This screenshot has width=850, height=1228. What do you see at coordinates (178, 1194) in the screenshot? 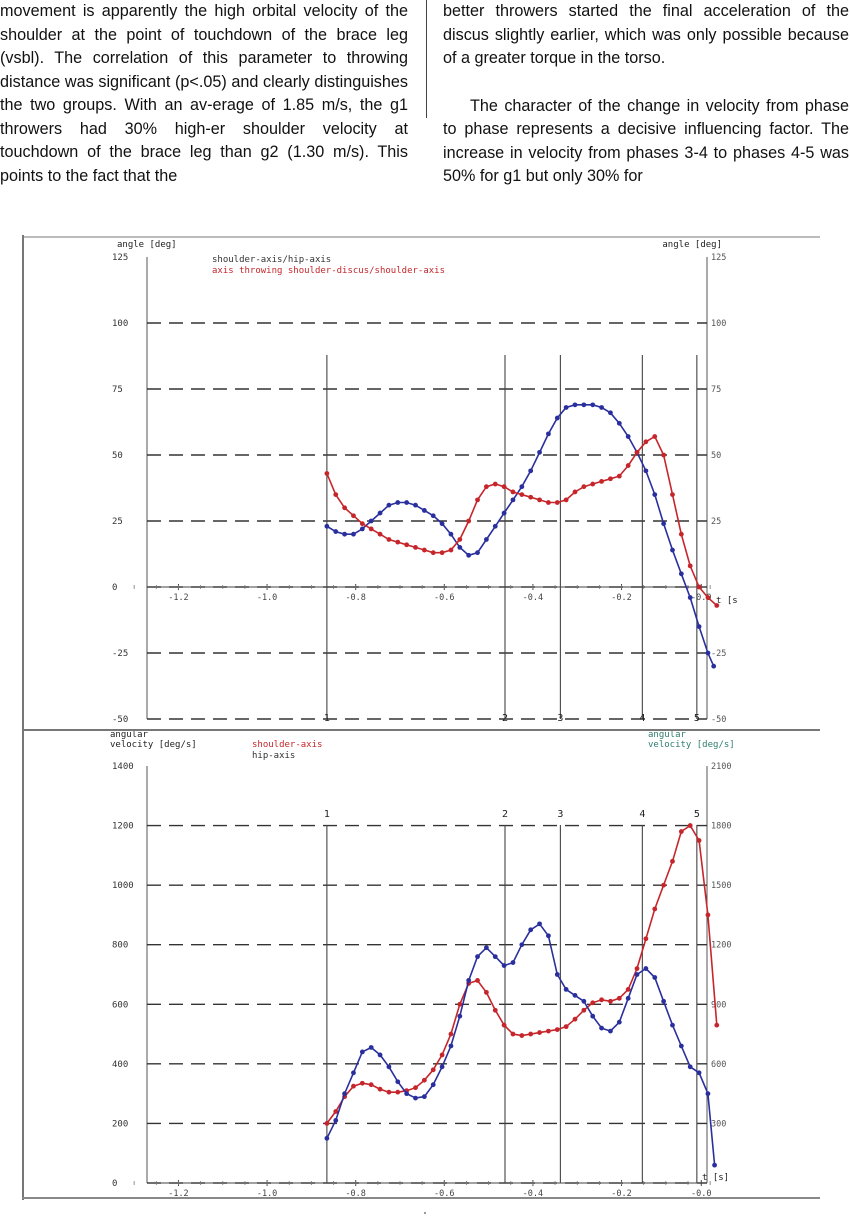
I see `velocity-x-tick-label: -1.2` at bounding box center [178, 1194].